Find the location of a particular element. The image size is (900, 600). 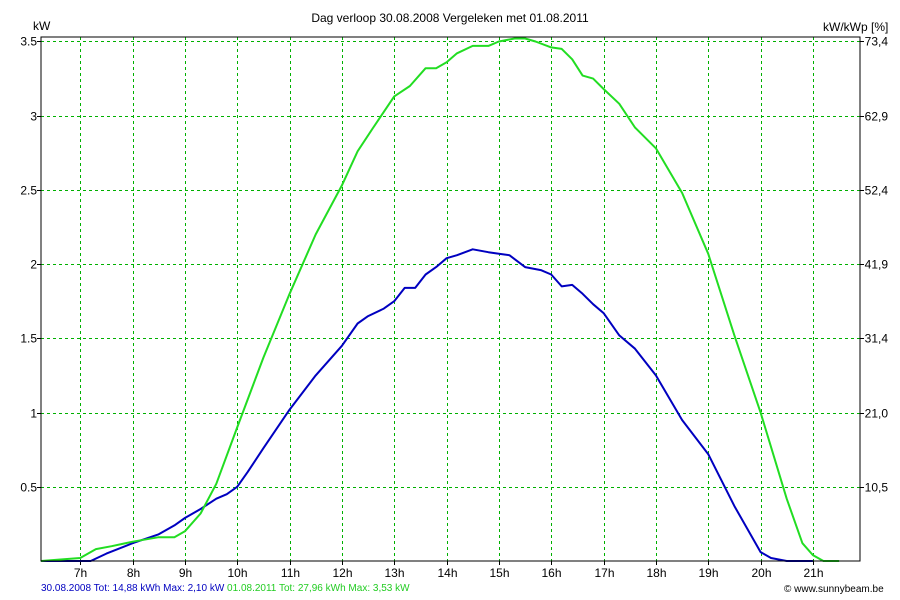

x-tick-label: 15h is located at coordinates (499, 573).